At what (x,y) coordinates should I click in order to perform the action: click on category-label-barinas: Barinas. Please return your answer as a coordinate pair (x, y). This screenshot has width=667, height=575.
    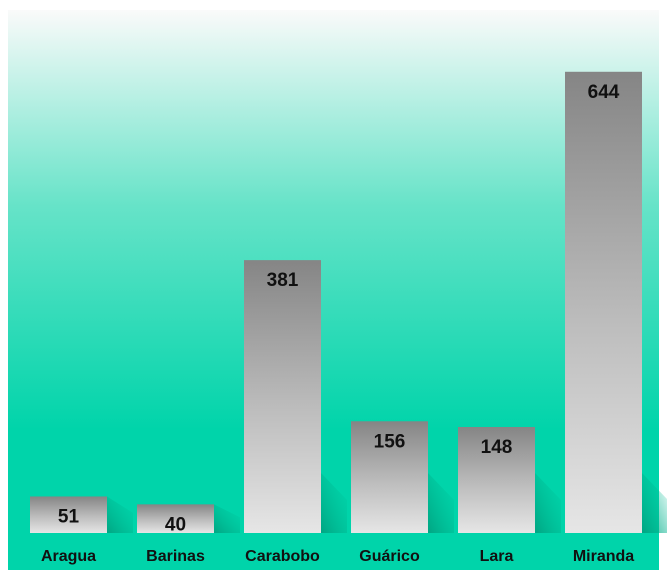
    Looking at the image, I should click on (175, 556).